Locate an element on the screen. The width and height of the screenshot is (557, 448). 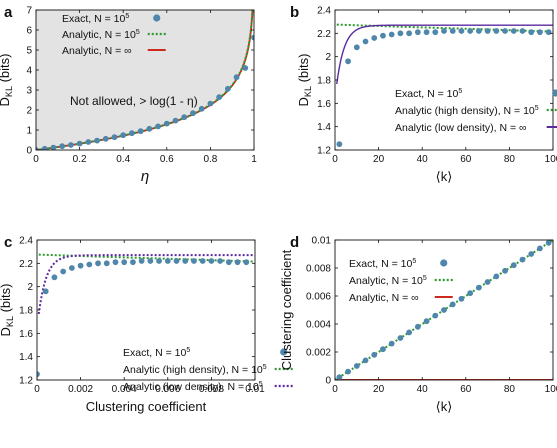
y-tick-label: 0.004 is located at coordinates (318, 325).